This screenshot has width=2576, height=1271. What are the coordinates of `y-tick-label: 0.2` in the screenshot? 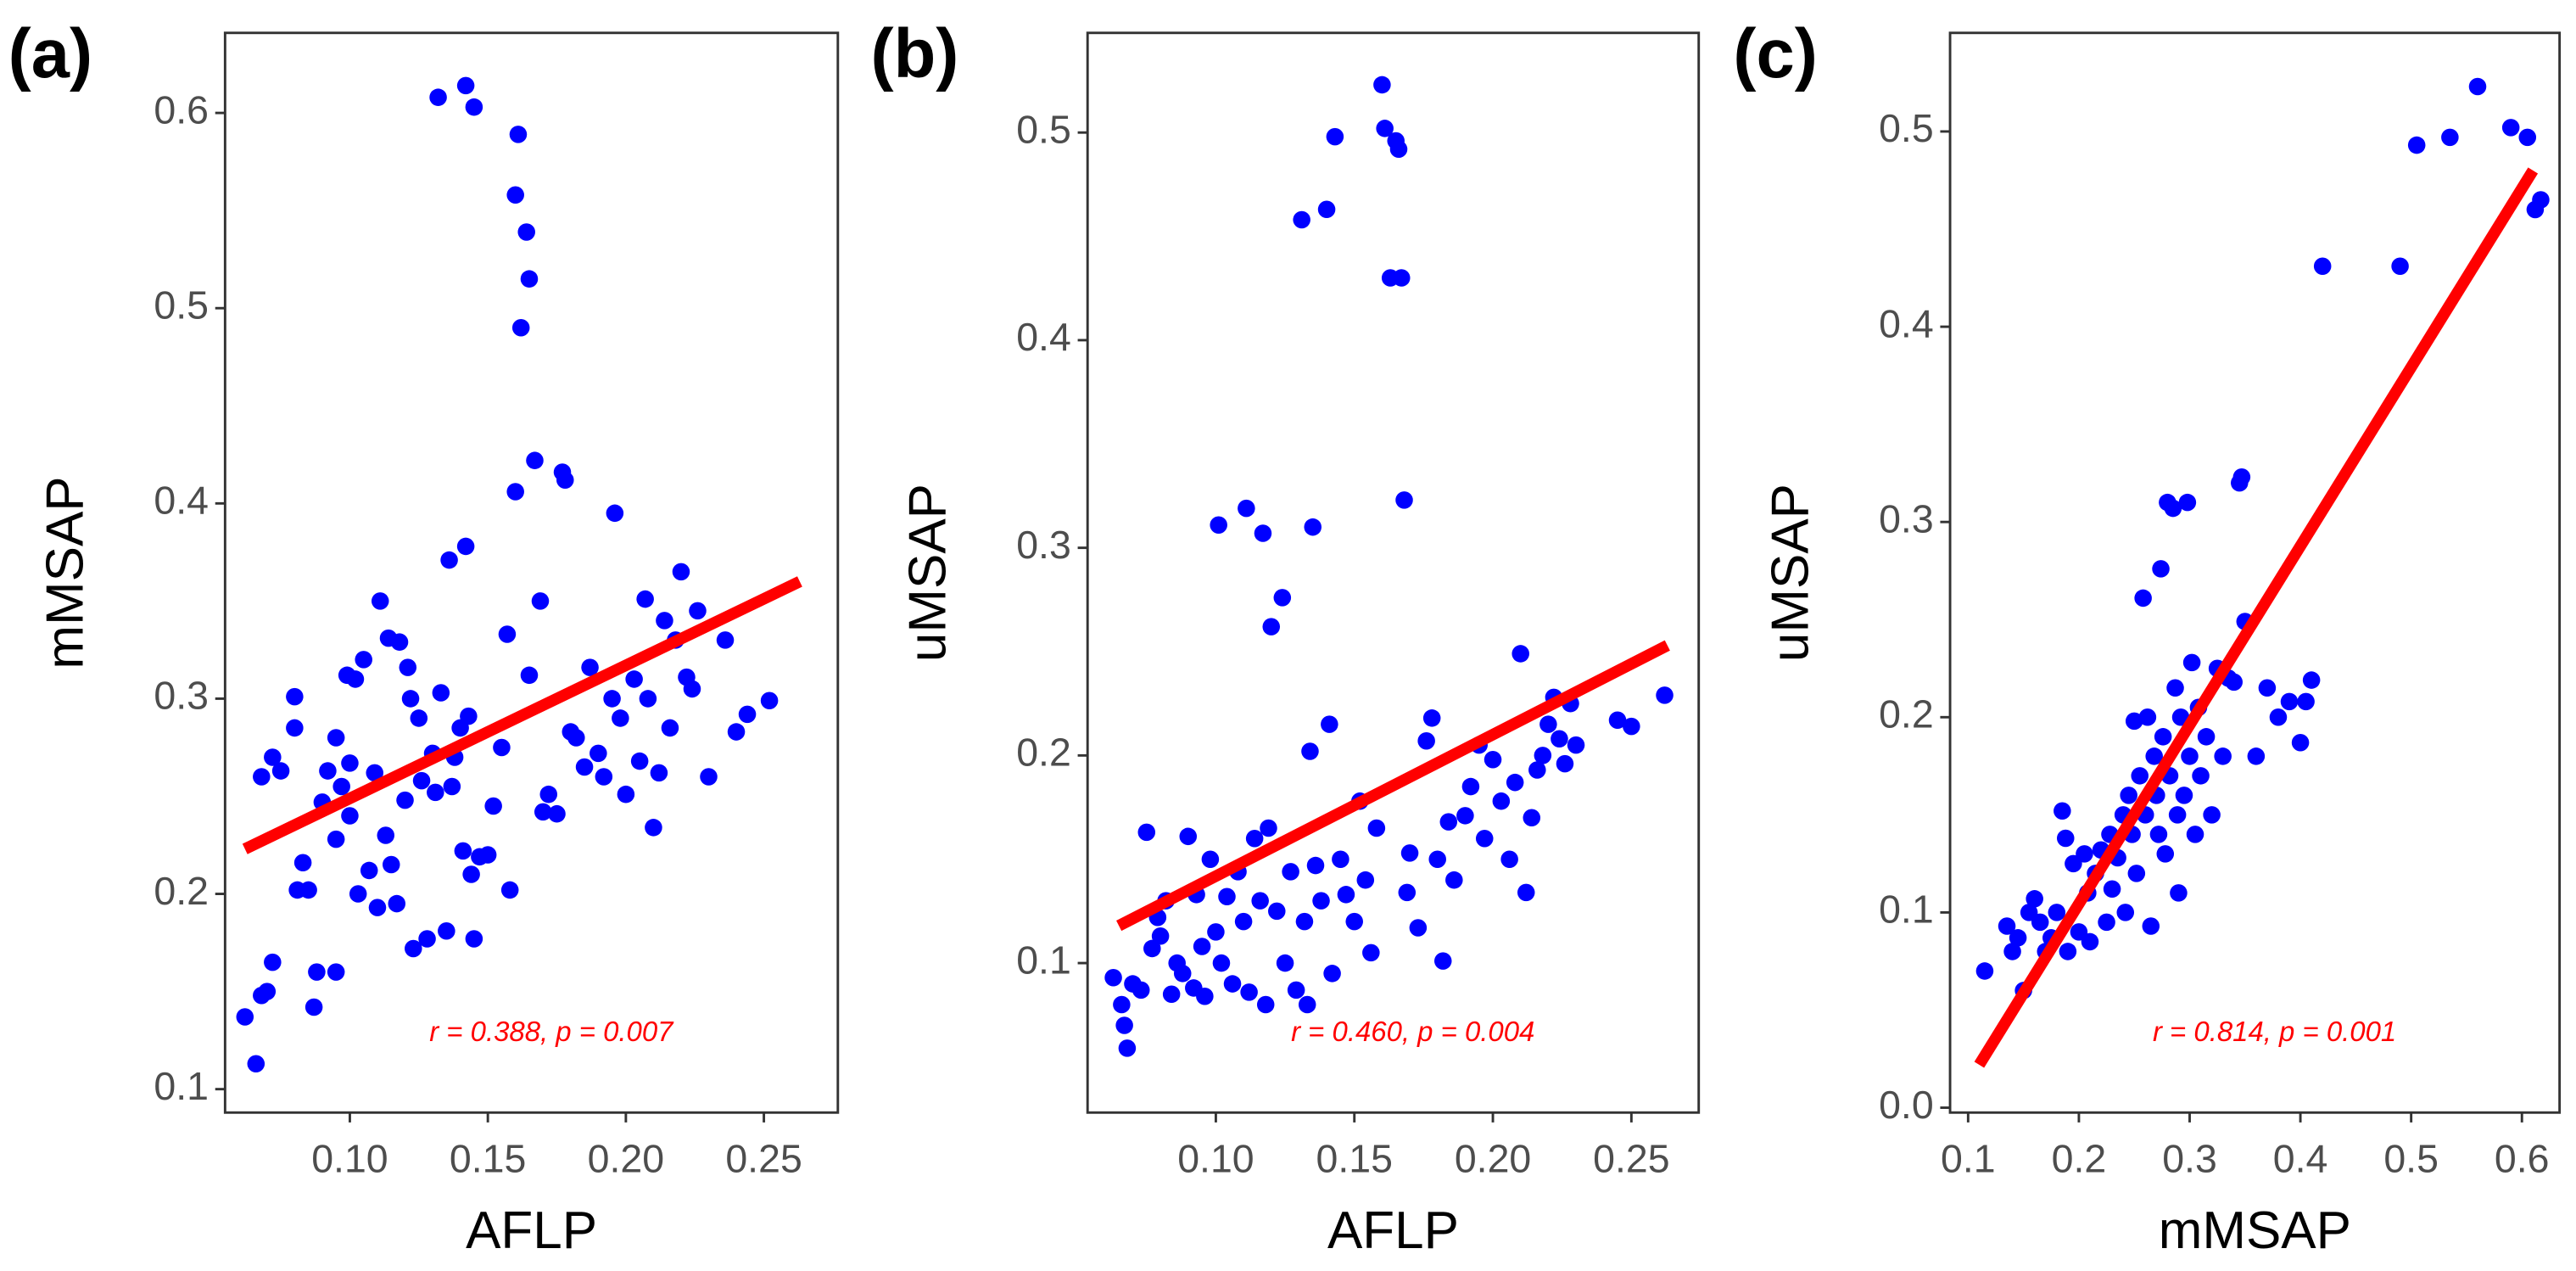 It's located at (1043, 753).